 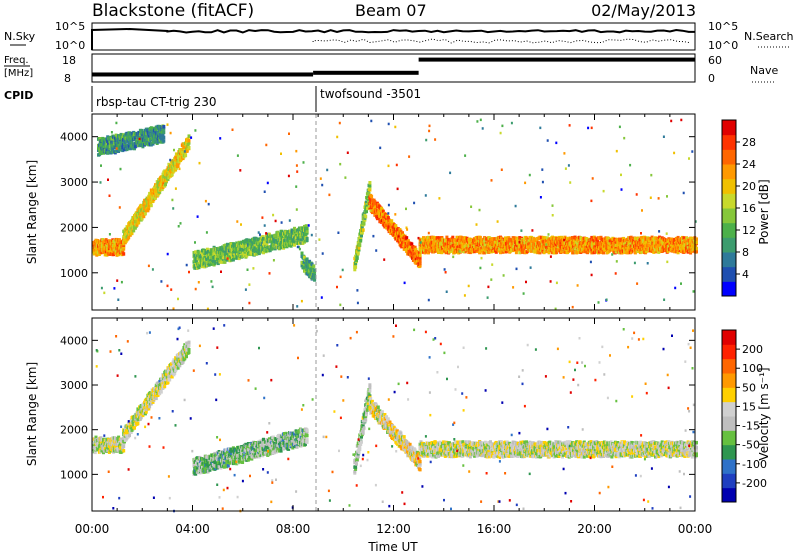 I want to click on freq-frame, so click(x=393, y=68).